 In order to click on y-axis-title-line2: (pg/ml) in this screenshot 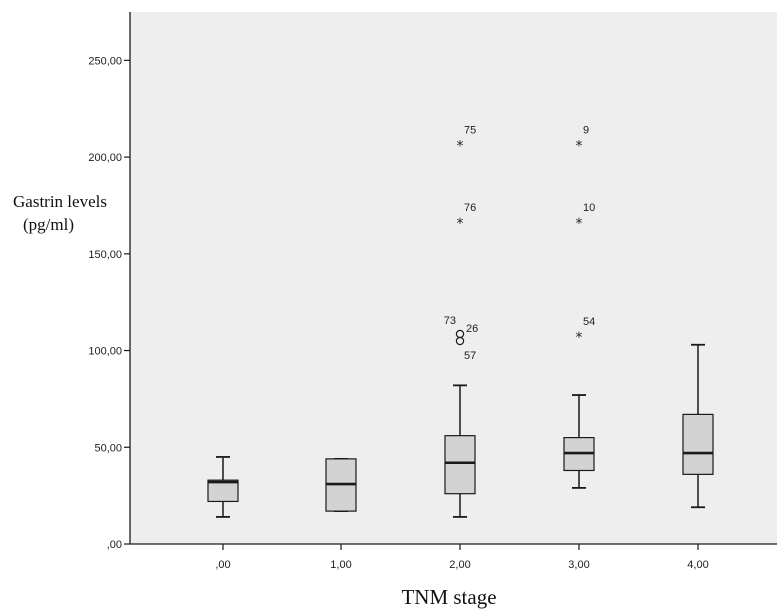, I will do `click(48, 224)`.